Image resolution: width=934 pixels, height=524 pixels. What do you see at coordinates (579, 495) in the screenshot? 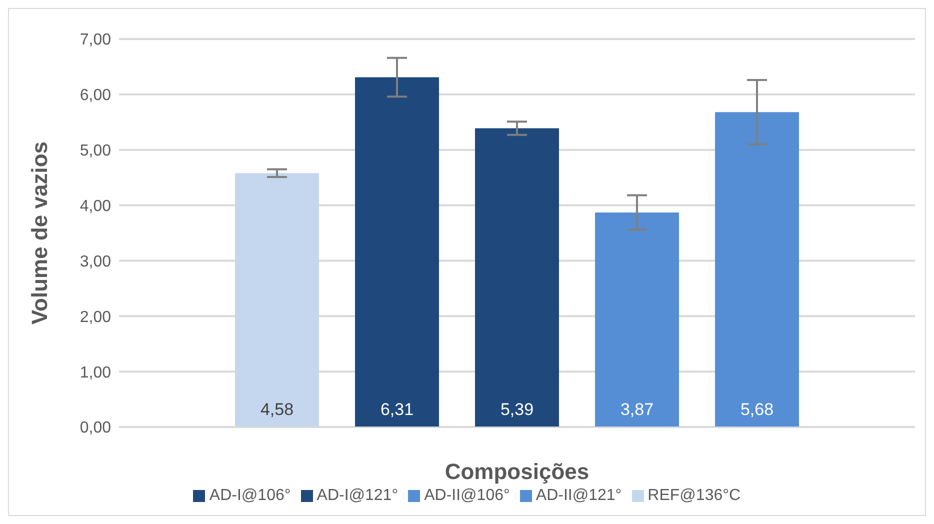
I see `legend-label: AD-II@121°` at bounding box center [579, 495].